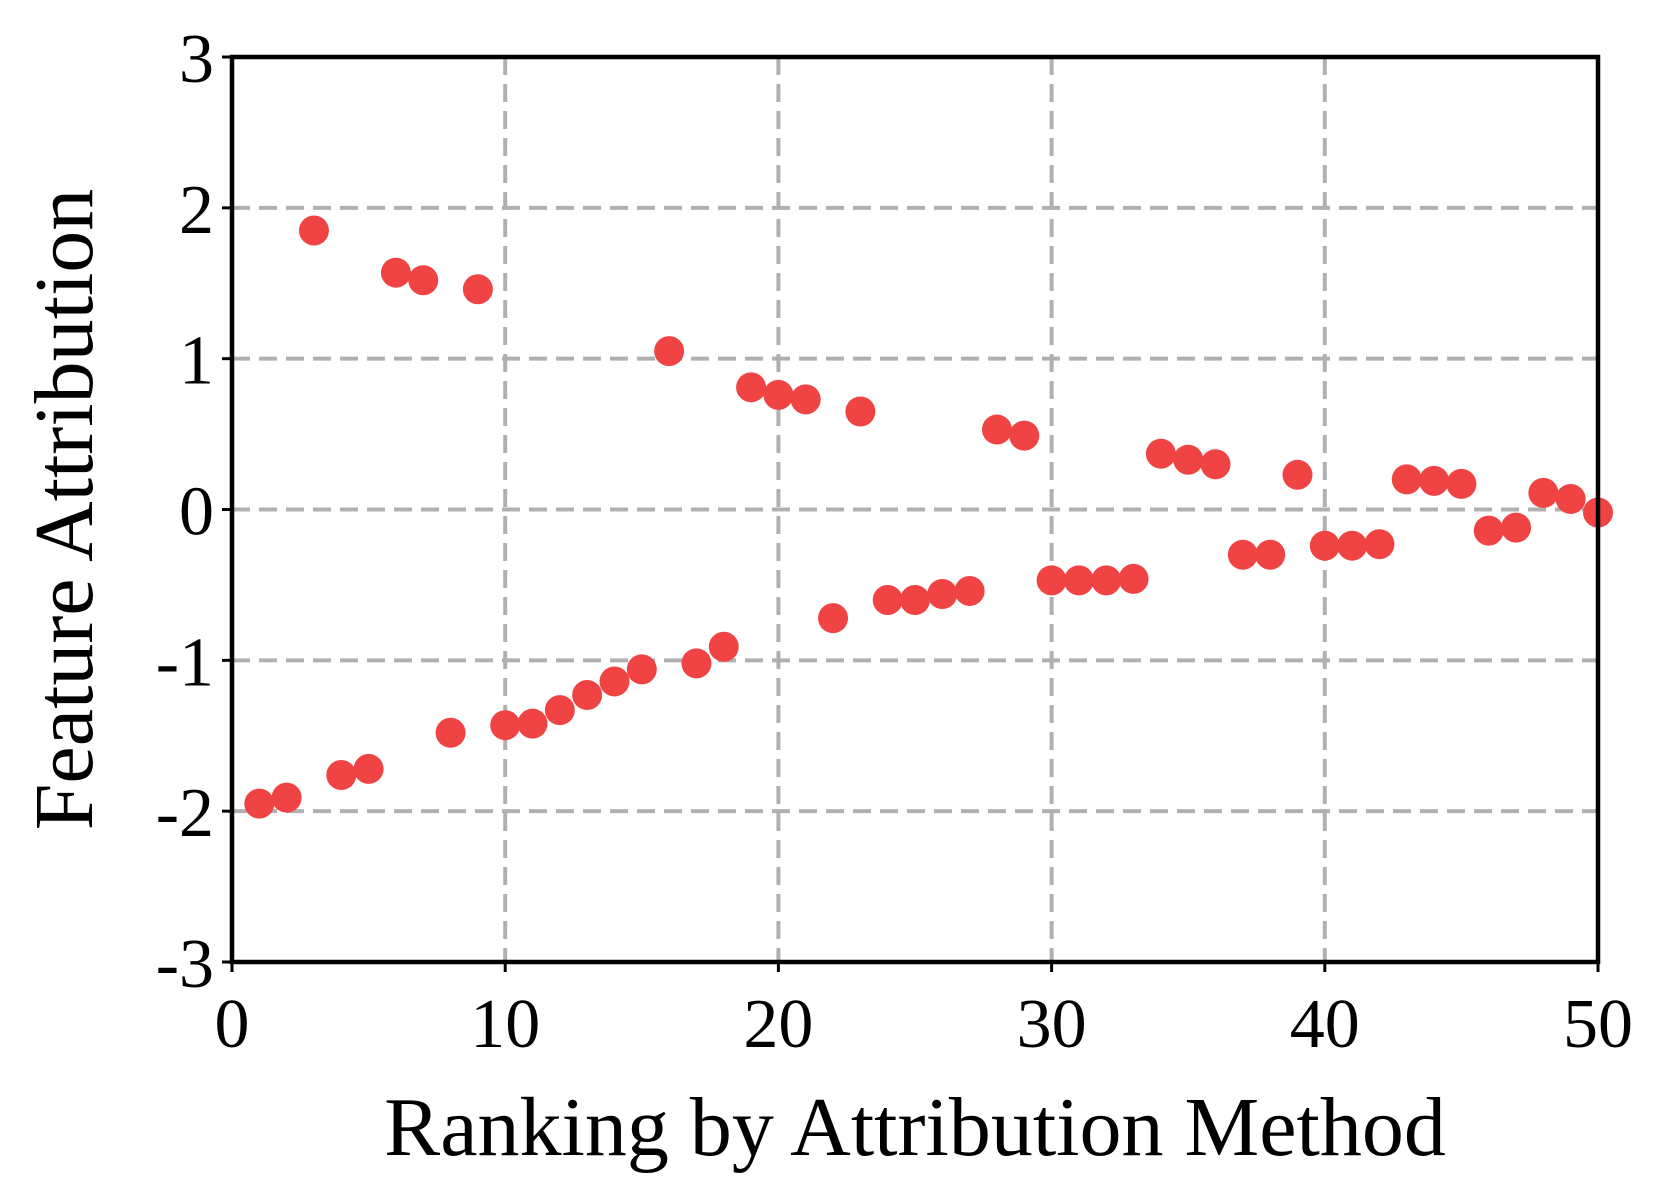  Describe the element at coordinates (505, 1024) in the screenshot. I see `x-tick-label: 10` at that location.